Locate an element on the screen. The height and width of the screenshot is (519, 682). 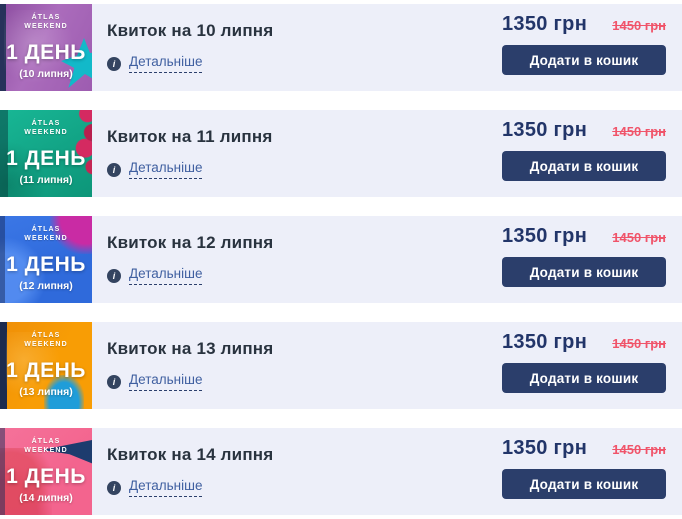
ticket-image: Átlas Weekend 1 ДЕНЬ (12 липня) is located at coordinates (46, 259).